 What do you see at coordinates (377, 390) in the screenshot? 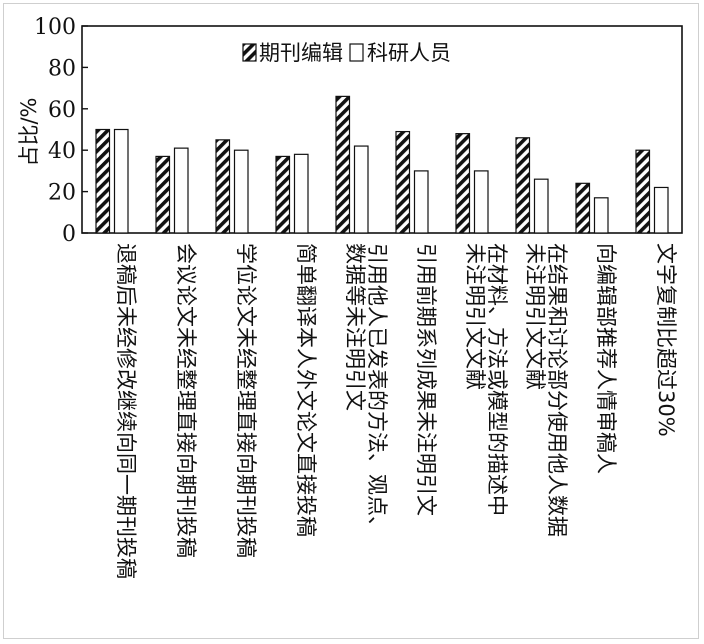
I see `category-label-5-line-1: 引用他人已发表的方法、观点、` at bounding box center [377, 390].